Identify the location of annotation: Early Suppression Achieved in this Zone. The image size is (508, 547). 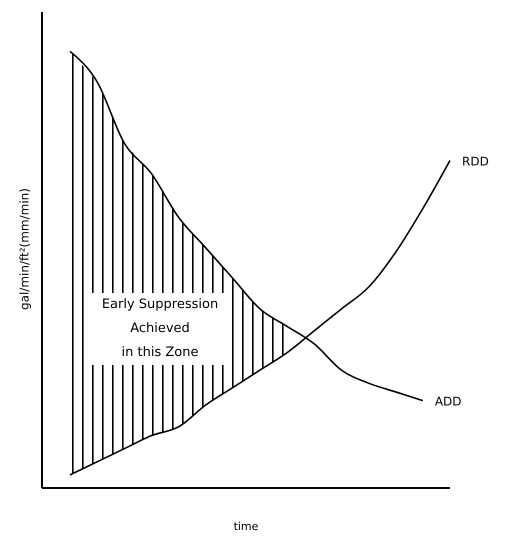
(160, 329).